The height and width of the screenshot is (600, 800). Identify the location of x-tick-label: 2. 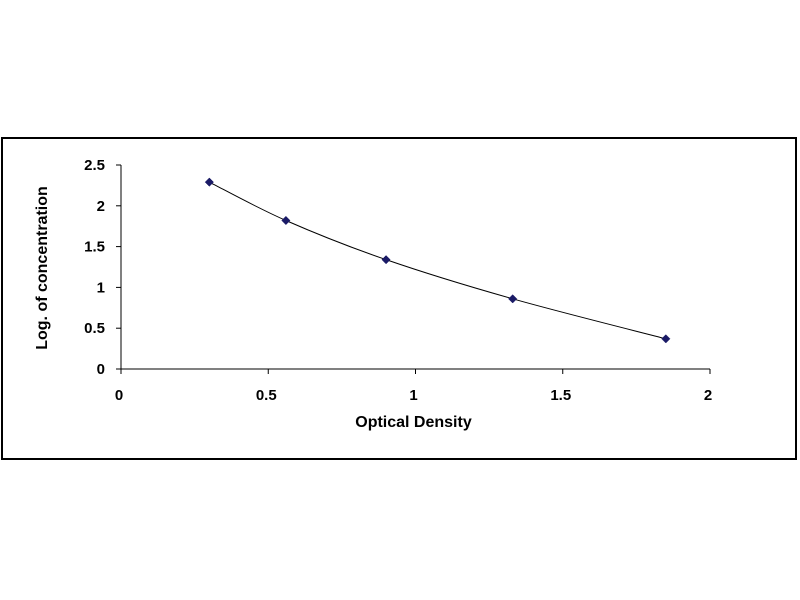
(708, 395).